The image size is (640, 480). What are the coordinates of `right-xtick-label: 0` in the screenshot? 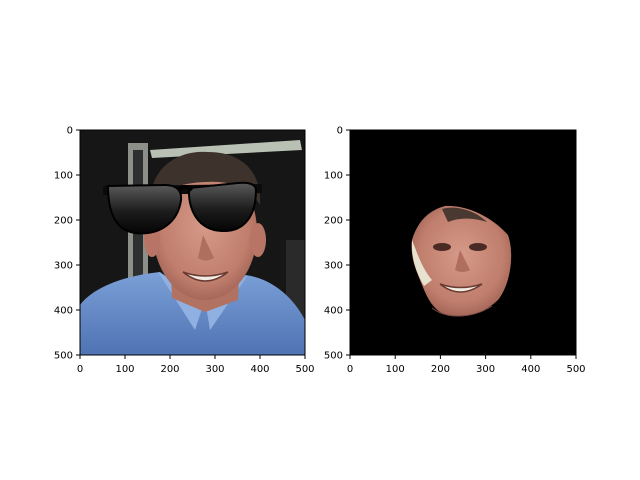 It's located at (350, 369).